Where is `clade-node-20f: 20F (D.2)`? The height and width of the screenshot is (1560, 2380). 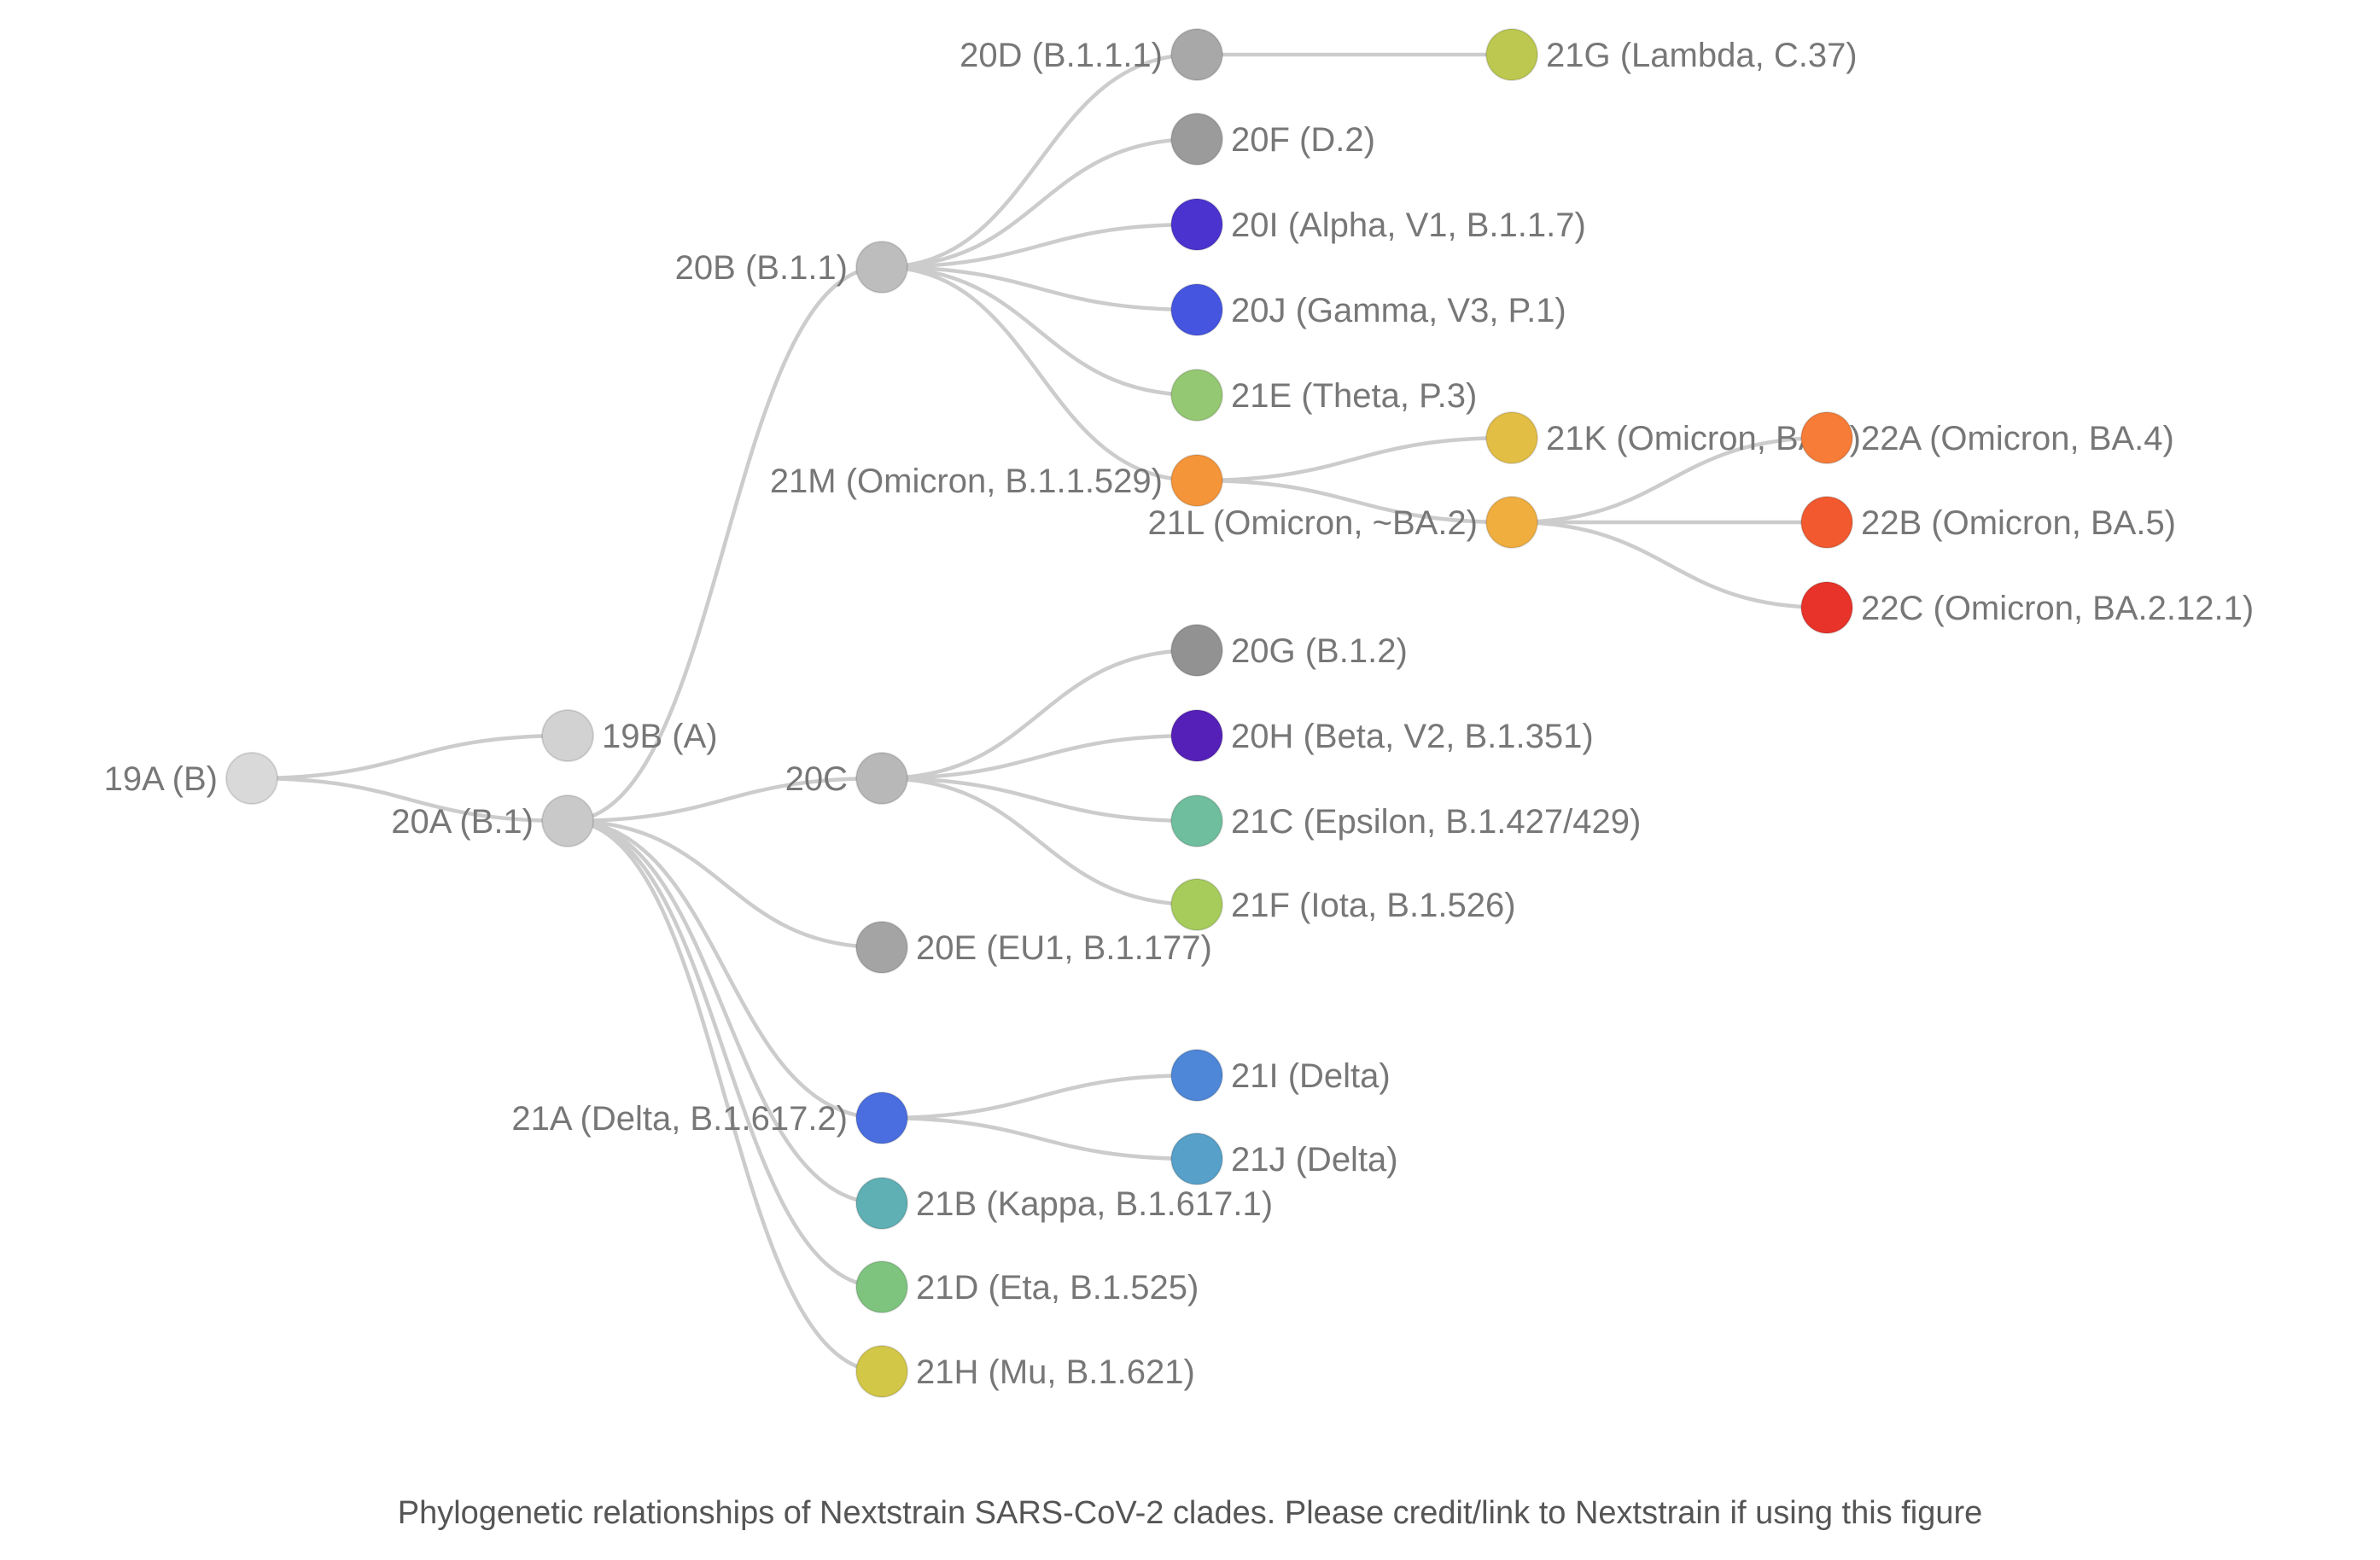
clade-node-20f: 20F (D.2) is located at coordinates (1272, 140).